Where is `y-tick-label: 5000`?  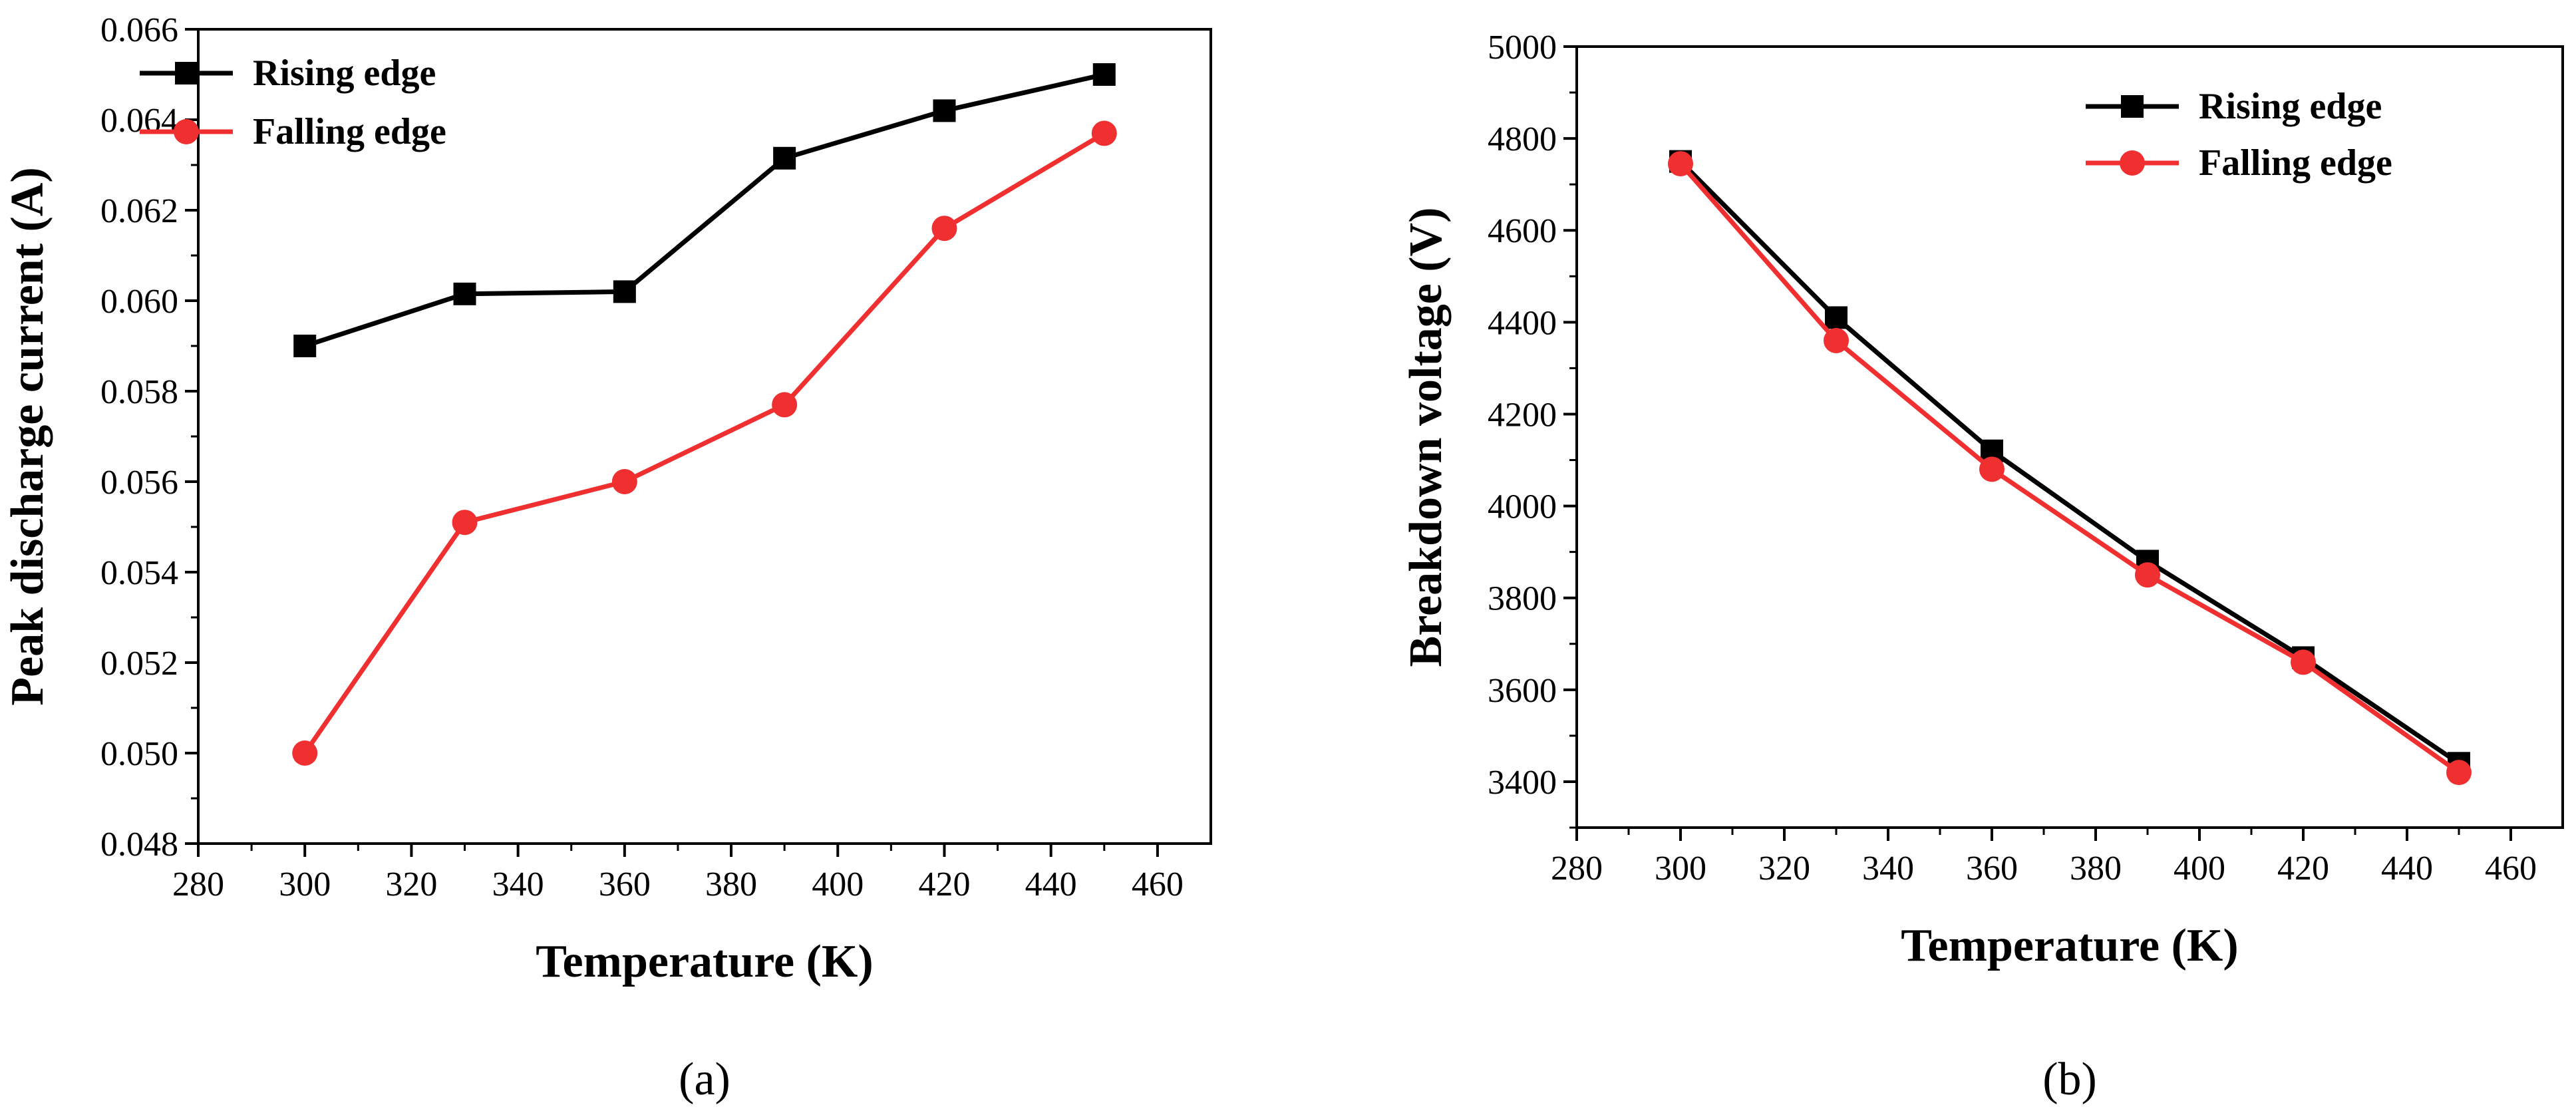
y-tick-label: 5000 is located at coordinates (1522, 48).